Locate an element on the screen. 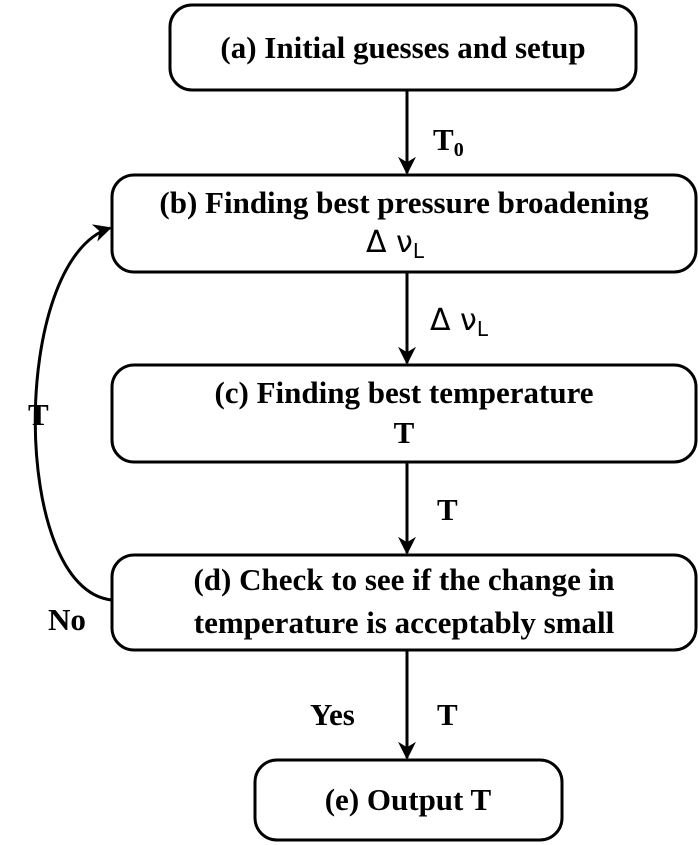 Image resolution: width=698 pixels, height=845 pixels. node-label: (e) Output T is located at coordinates (408, 799).